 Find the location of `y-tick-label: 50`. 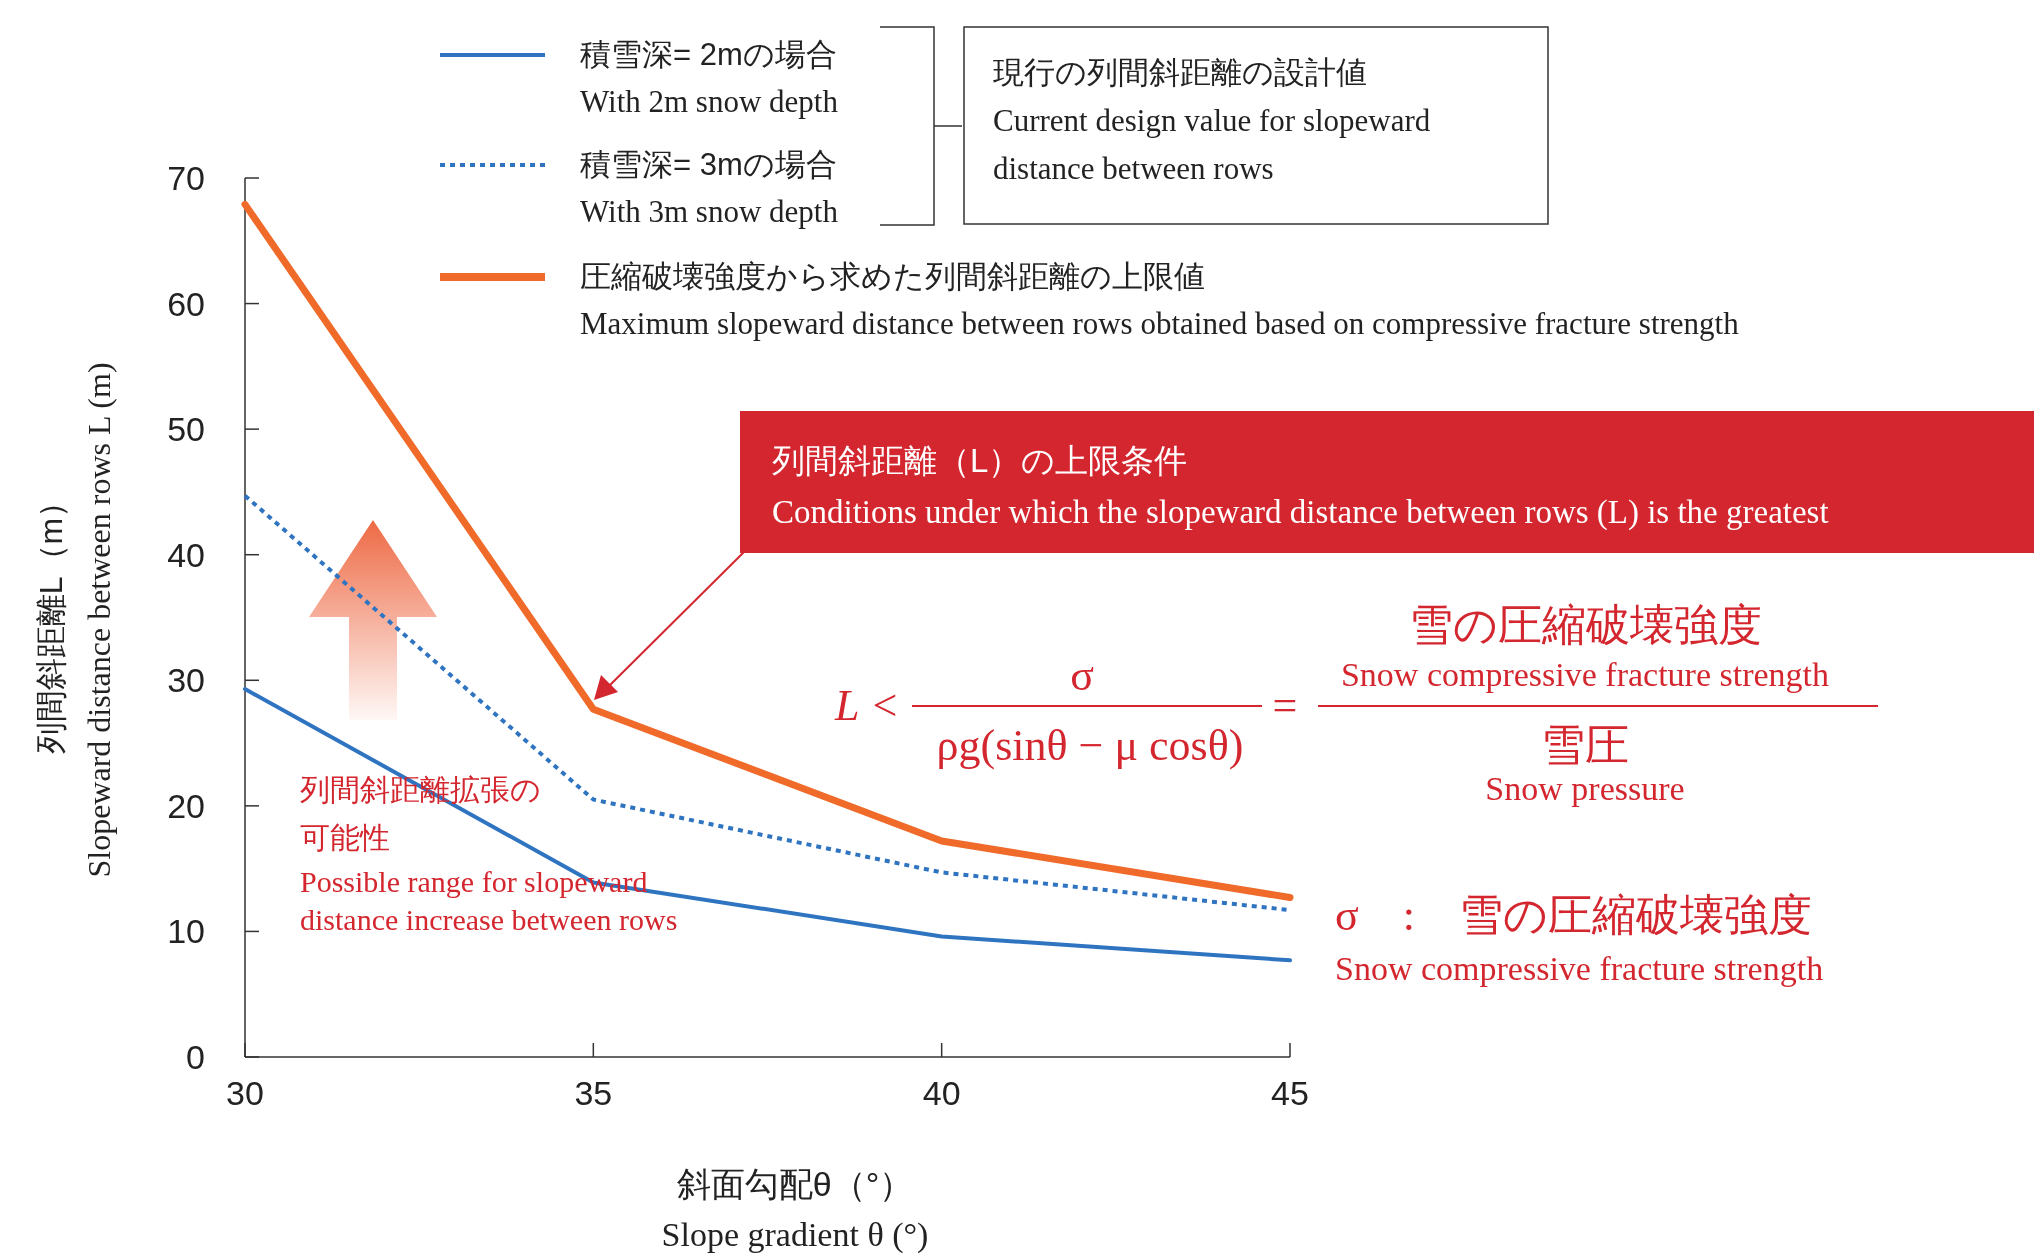

y-tick-label: 50 is located at coordinates (186, 429).